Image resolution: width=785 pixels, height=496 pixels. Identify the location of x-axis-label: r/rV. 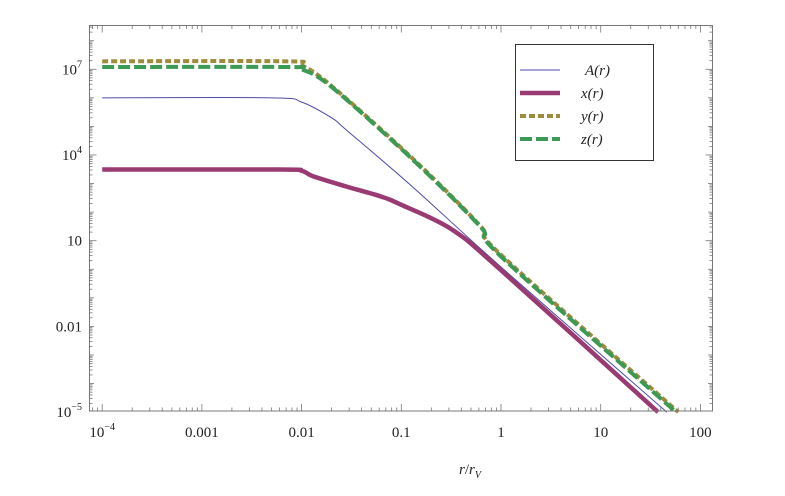
(471, 471).